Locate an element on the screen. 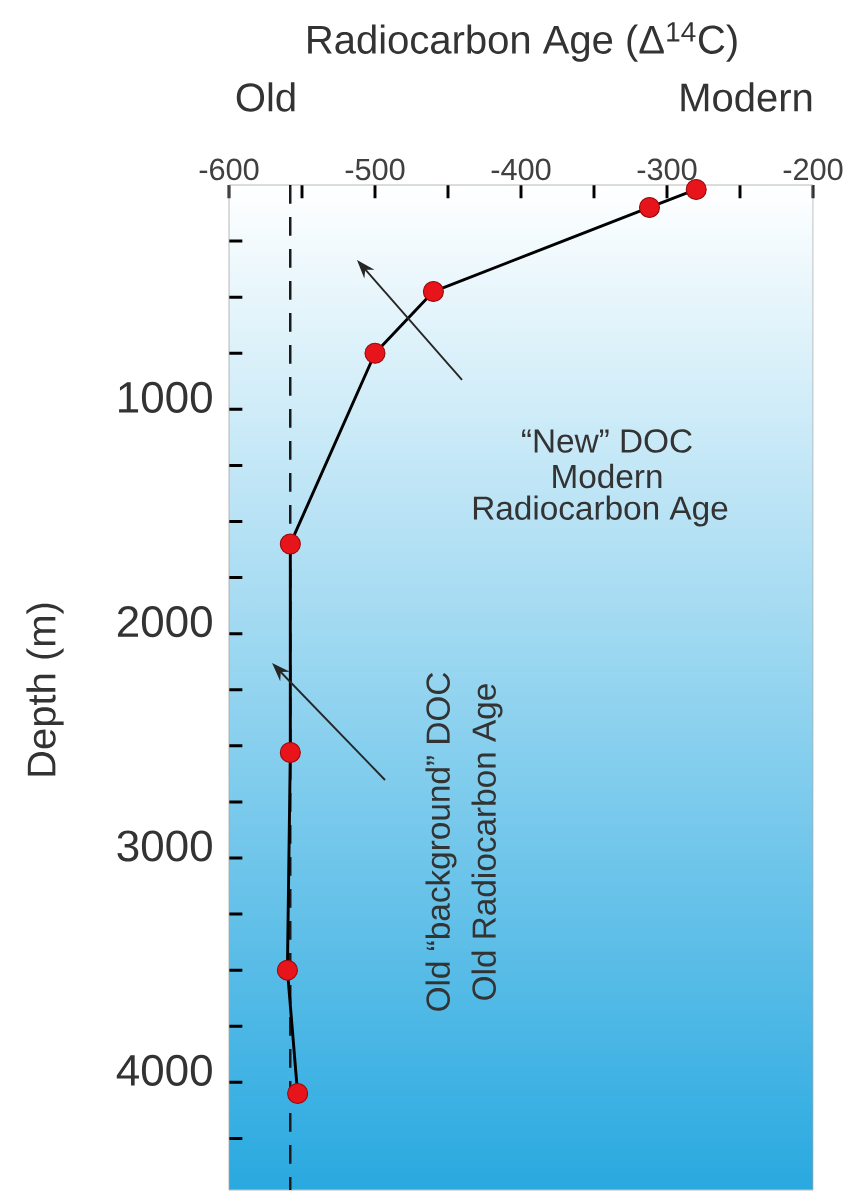 Image resolution: width=846 pixels, height=1191 pixels. annotation: Modern is located at coordinates (607, 476).